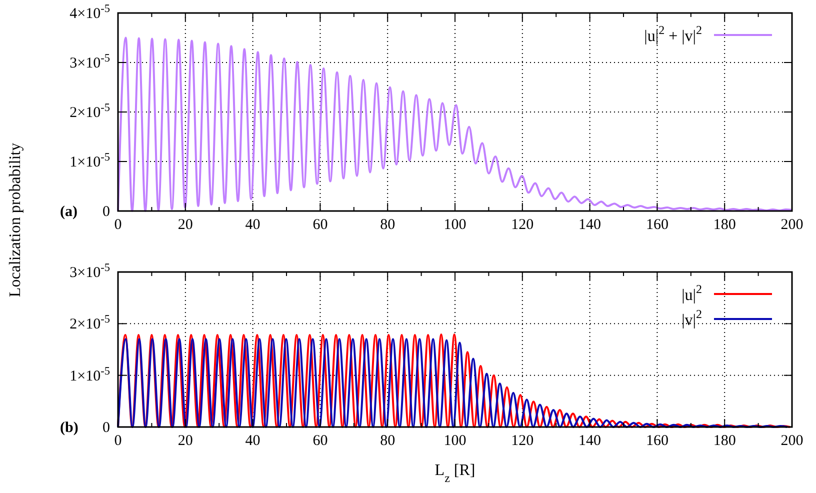  What do you see at coordinates (455, 473) in the screenshot?
I see `x-axis-title: L$_{z}$ [R]` at bounding box center [455, 473].